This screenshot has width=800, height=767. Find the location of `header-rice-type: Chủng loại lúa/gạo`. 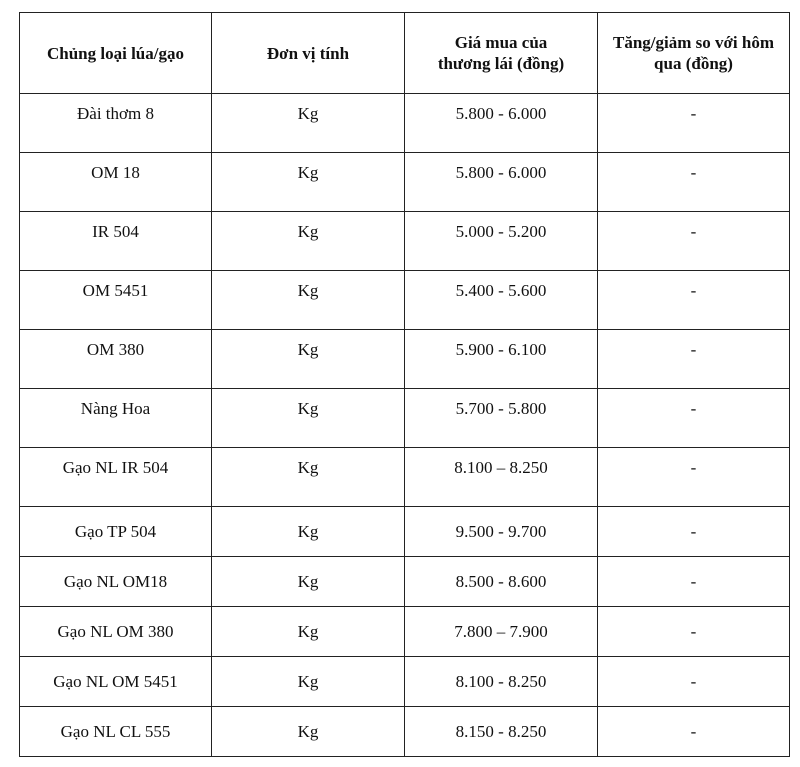

header-rice-type: Chủng loại lúa/gạo is located at coordinates (115, 53).